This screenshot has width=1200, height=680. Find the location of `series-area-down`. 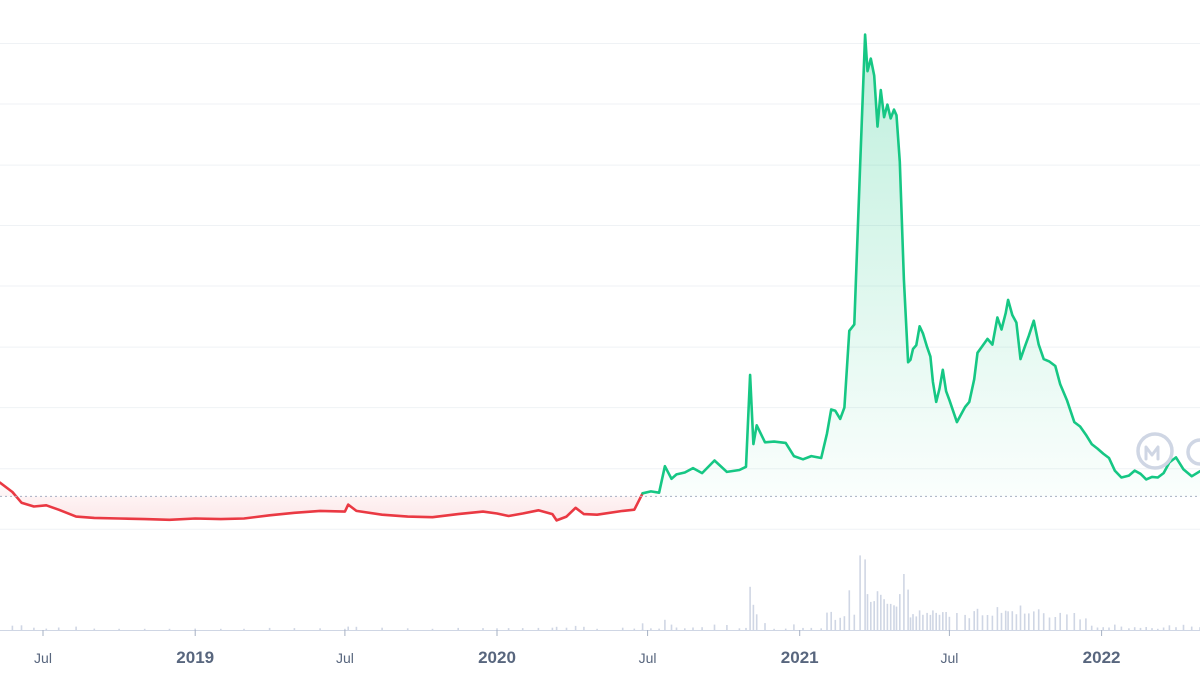

series-area-down is located at coordinates (321, 501).